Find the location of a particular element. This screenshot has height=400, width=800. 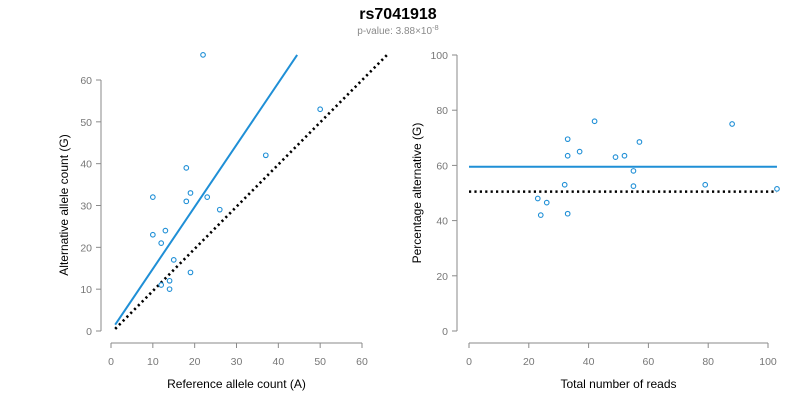

left-y-tick-label: 0 is located at coordinates (89, 332).